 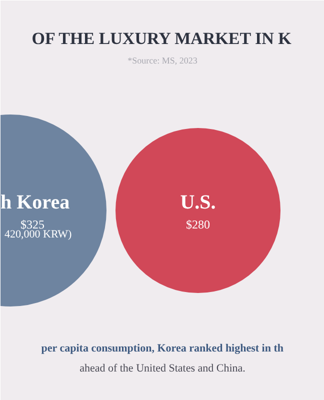 What do you see at coordinates (38, 234) in the screenshot?
I see `text: 420,000 KRW)` at bounding box center [38, 234].